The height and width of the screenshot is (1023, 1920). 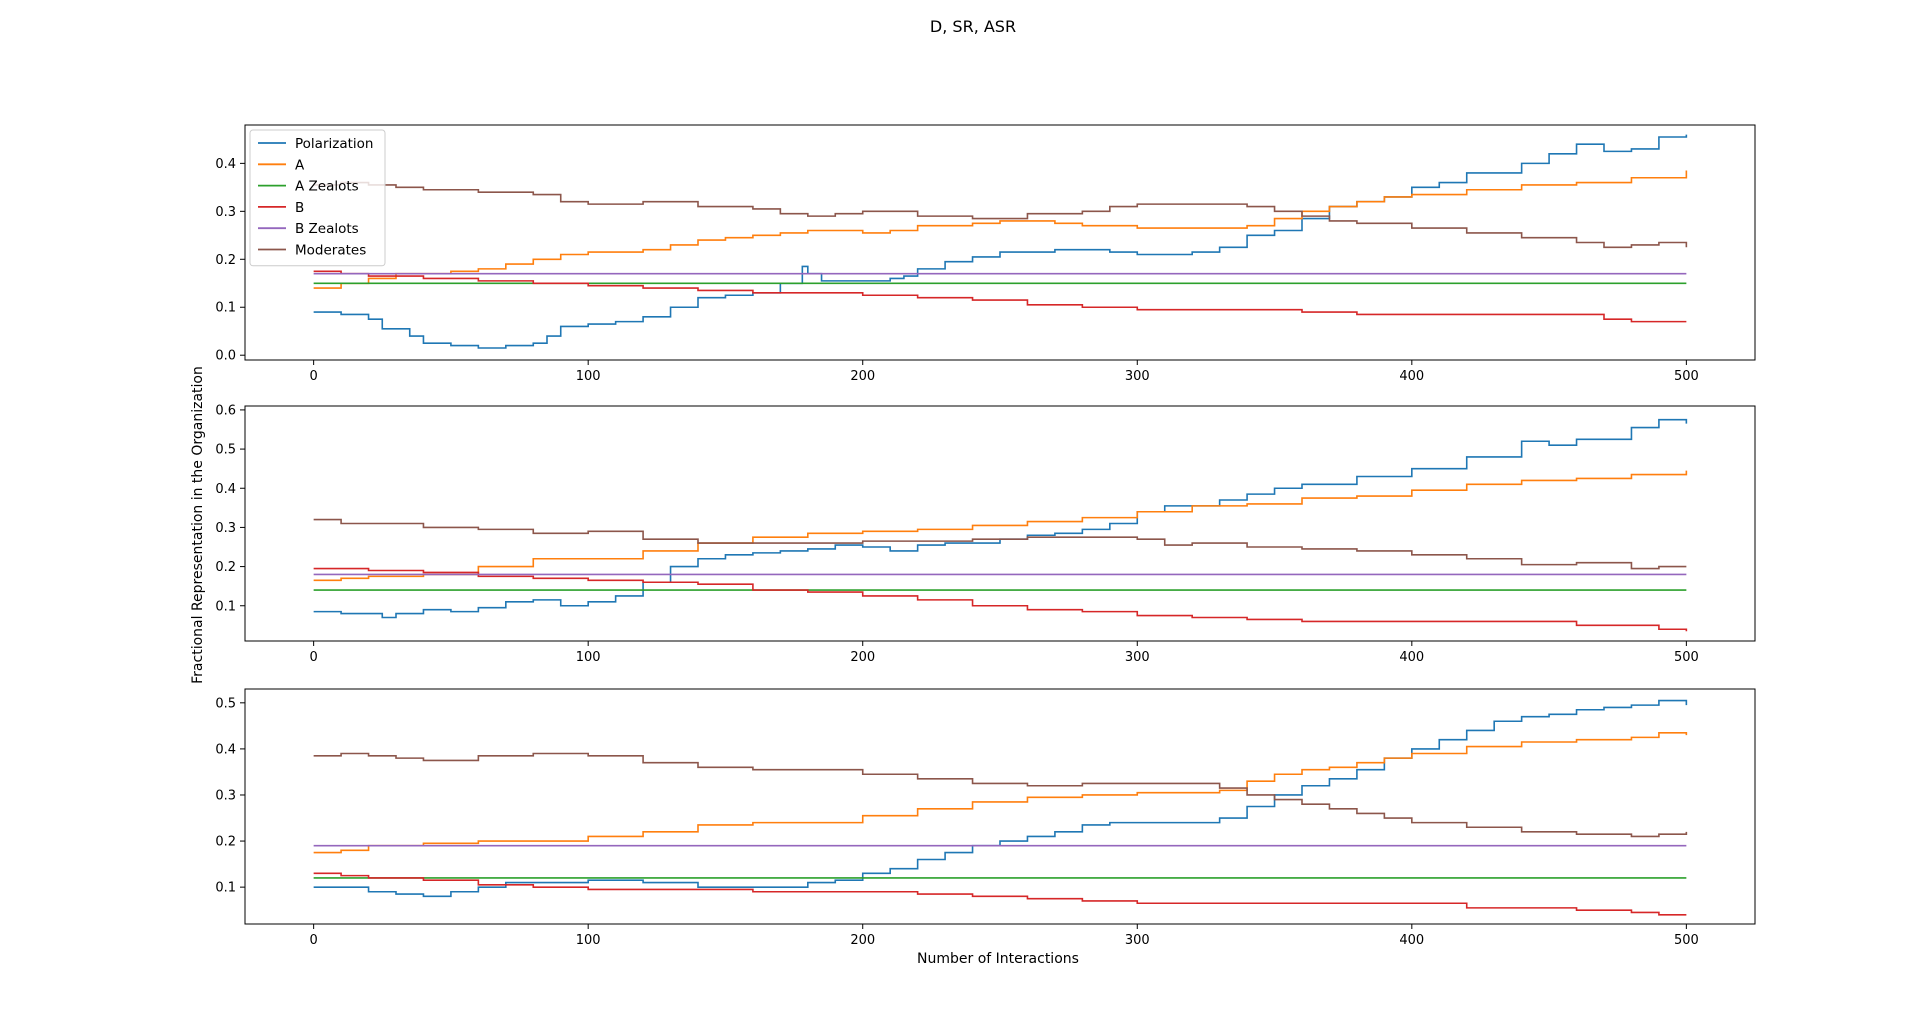 I want to click on legend-label: A, so click(x=300, y=165).